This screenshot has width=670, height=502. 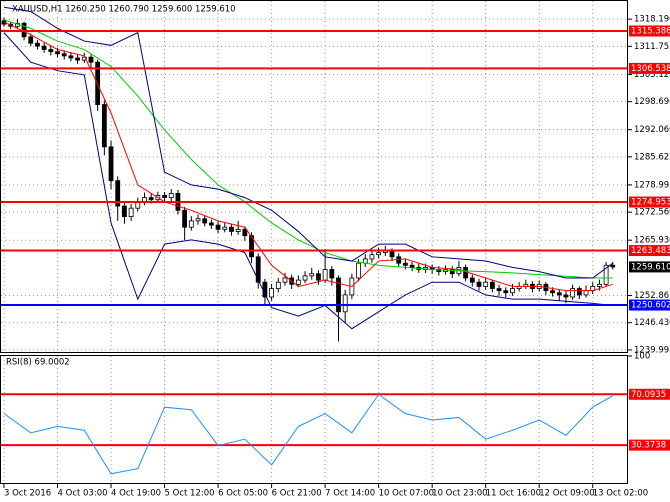 I want to click on y-tick-label: 1272.560, so click(x=652, y=213).